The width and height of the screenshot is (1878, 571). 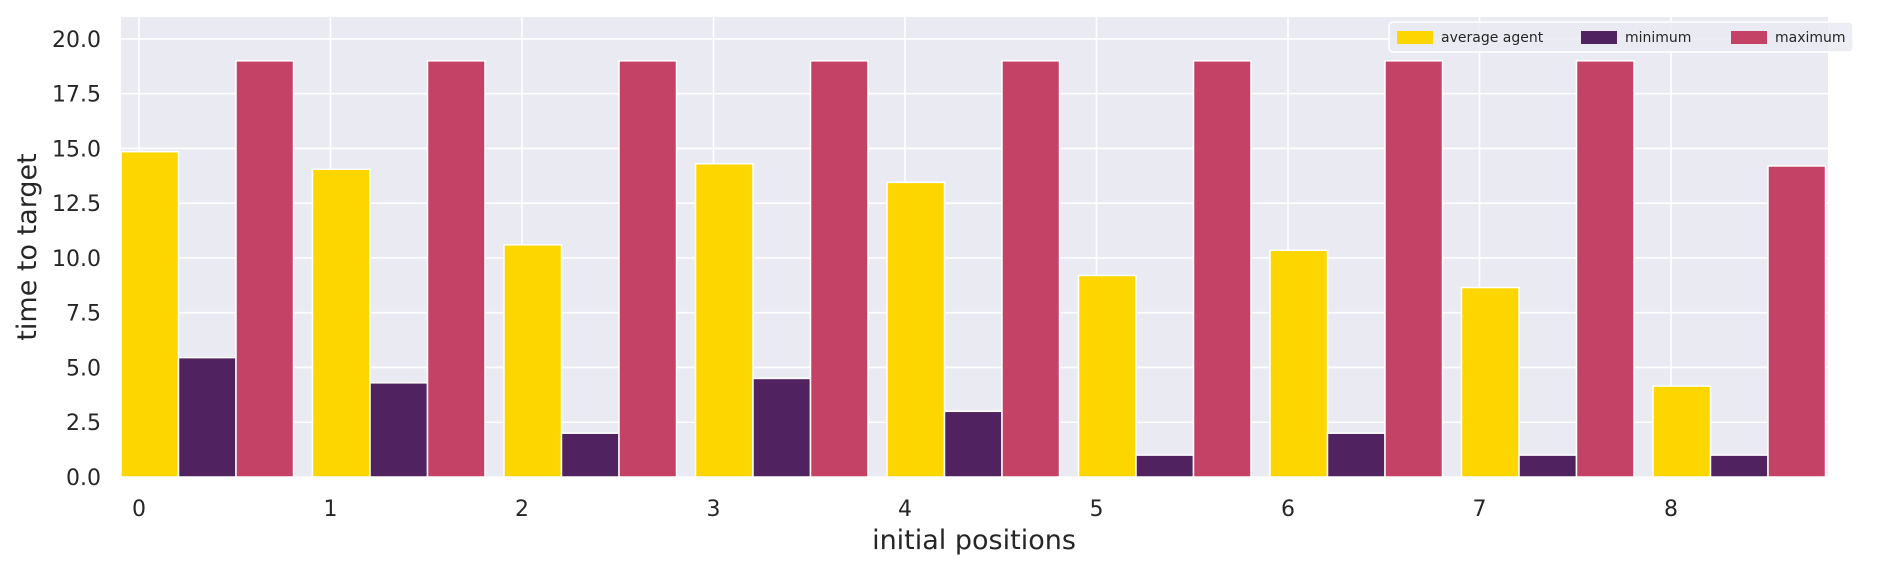 I want to click on x-axis-label: initial positions, so click(x=974, y=540).